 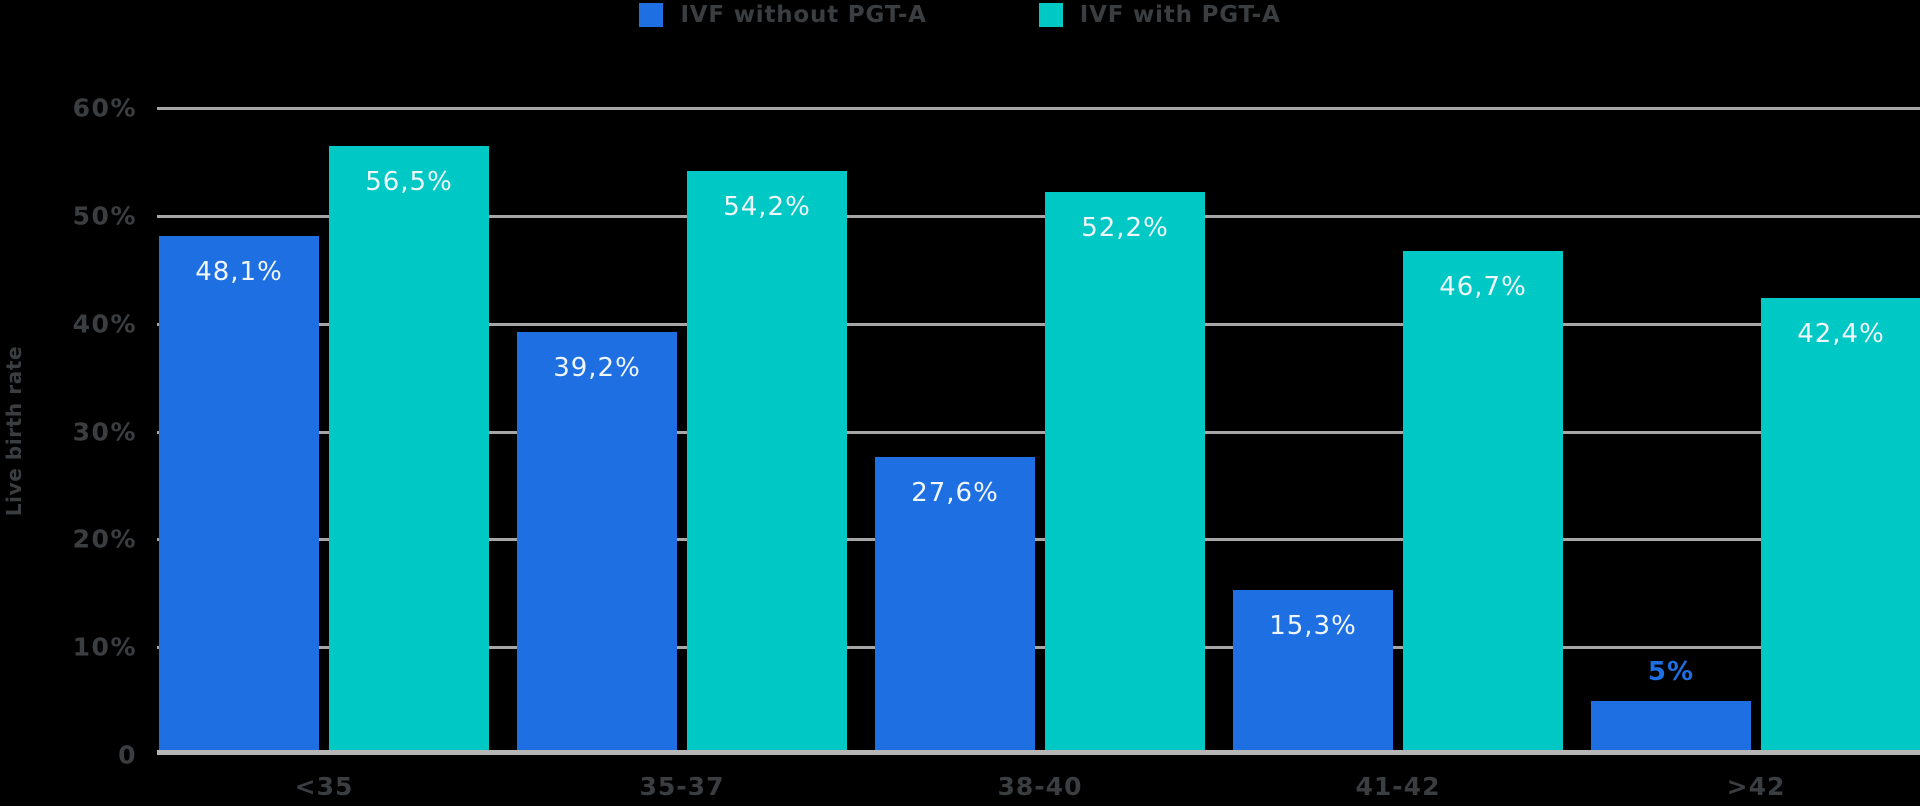 What do you see at coordinates (1313, 626) in the screenshot?
I see `bar-value-label: 15,3%` at bounding box center [1313, 626].